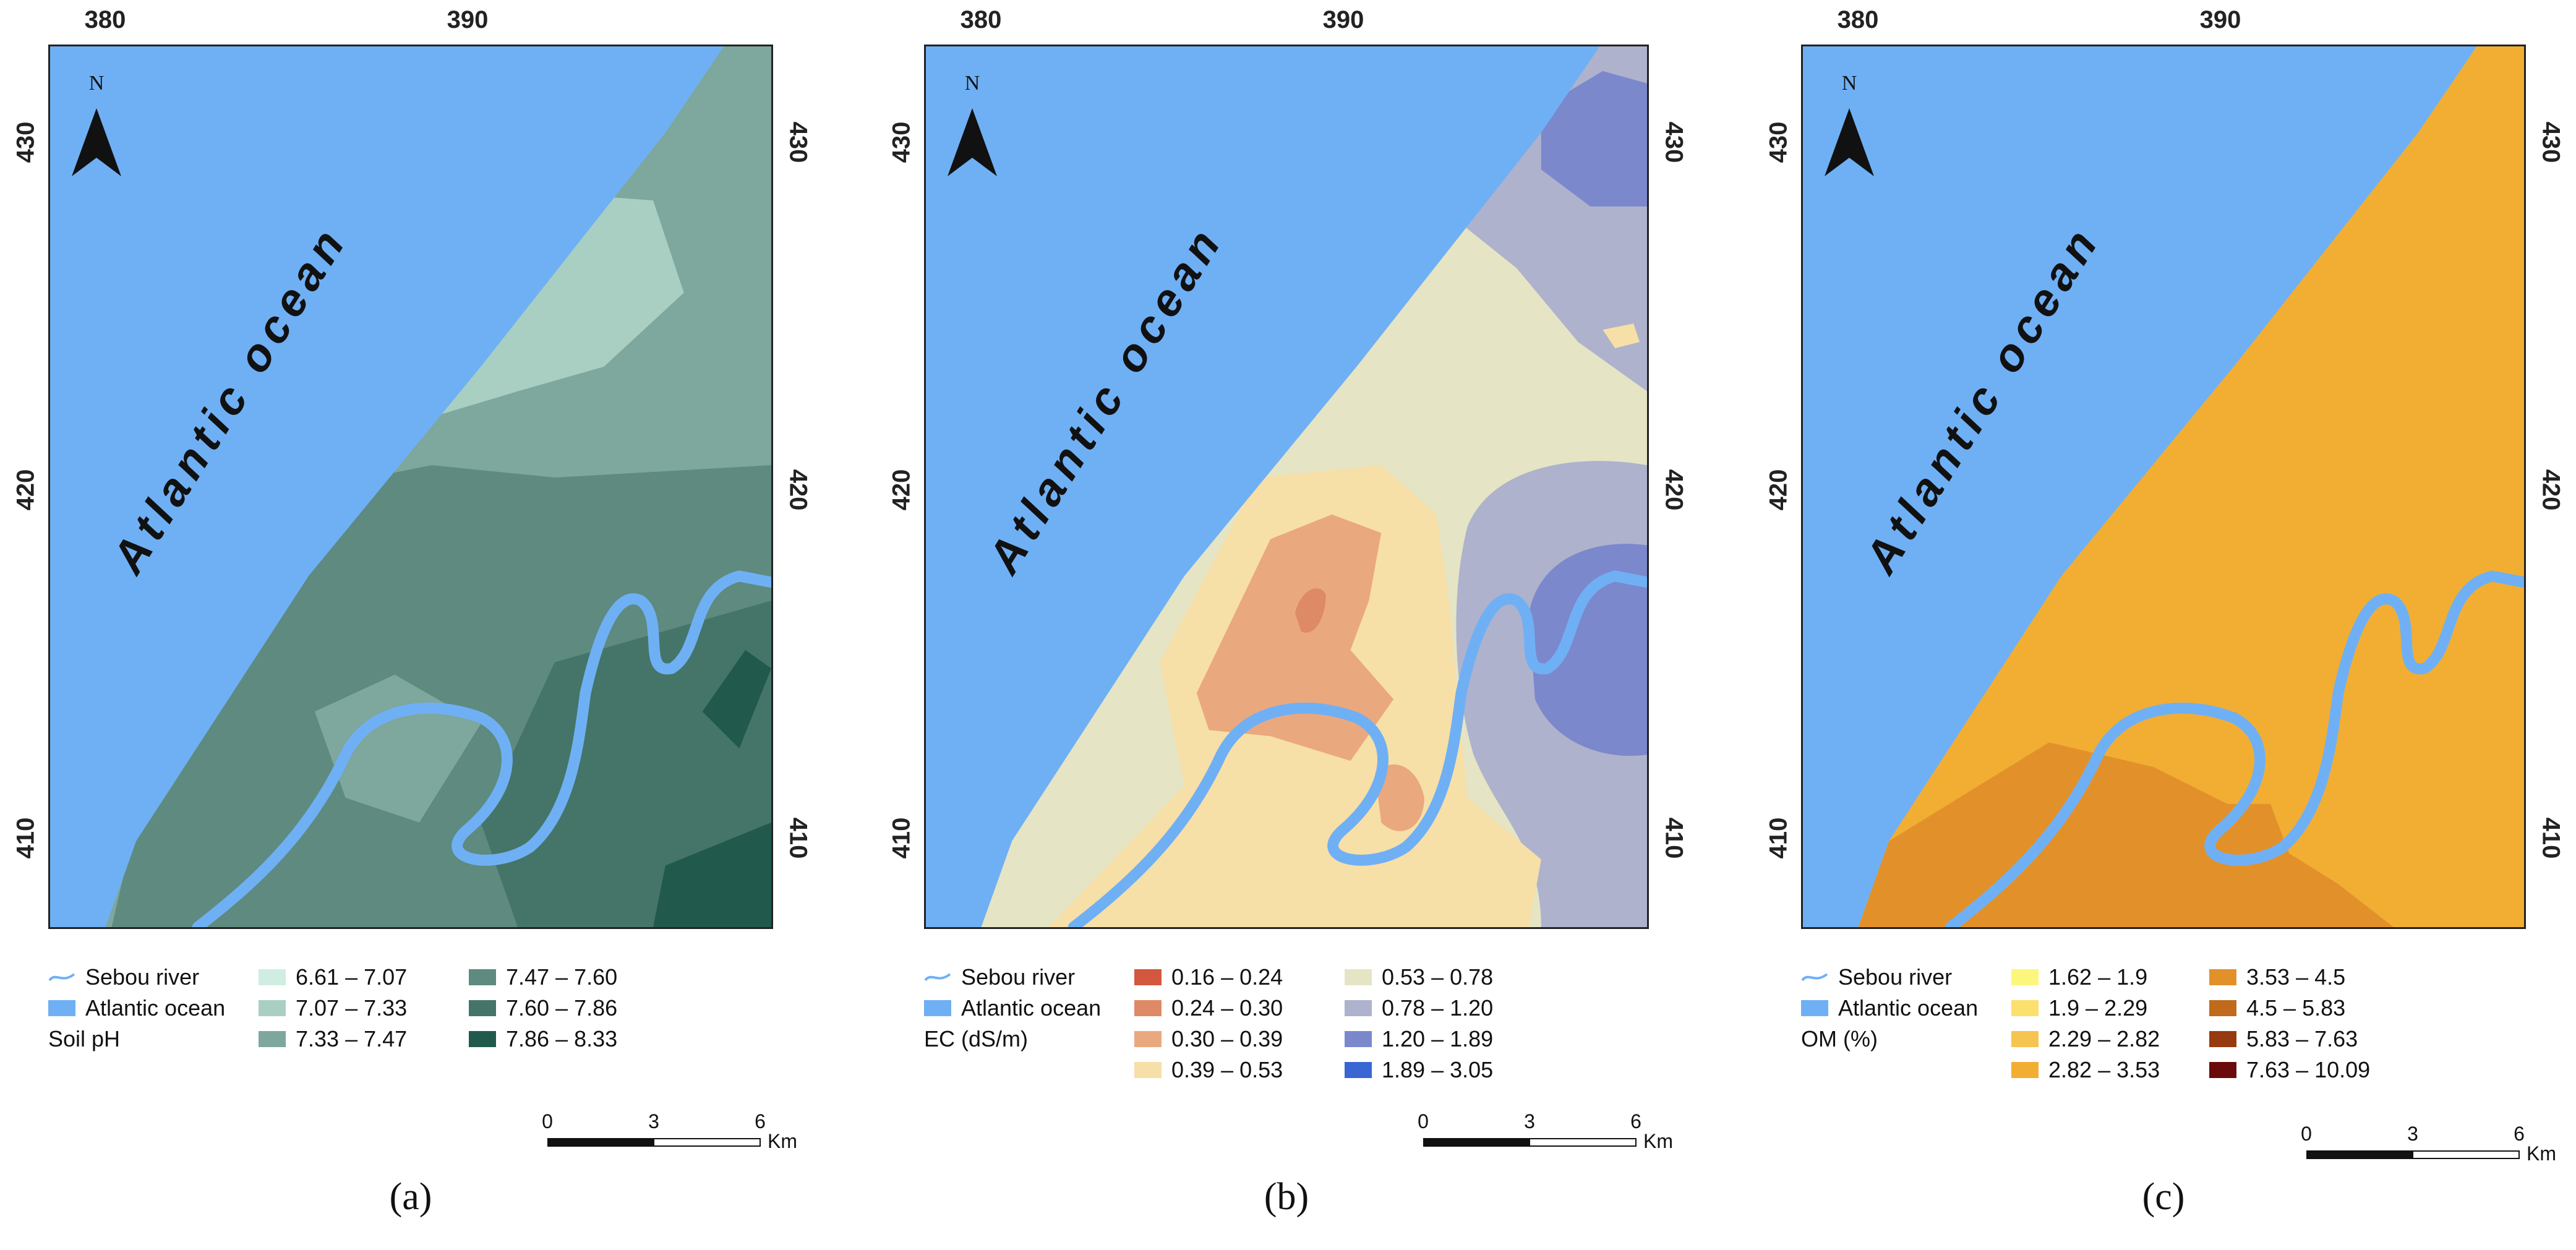 This screenshot has width=2576, height=1250. Describe the element at coordinates (333, 977) in the screenshot. I see `legend-class: 6.61 – 7.07` at that location.